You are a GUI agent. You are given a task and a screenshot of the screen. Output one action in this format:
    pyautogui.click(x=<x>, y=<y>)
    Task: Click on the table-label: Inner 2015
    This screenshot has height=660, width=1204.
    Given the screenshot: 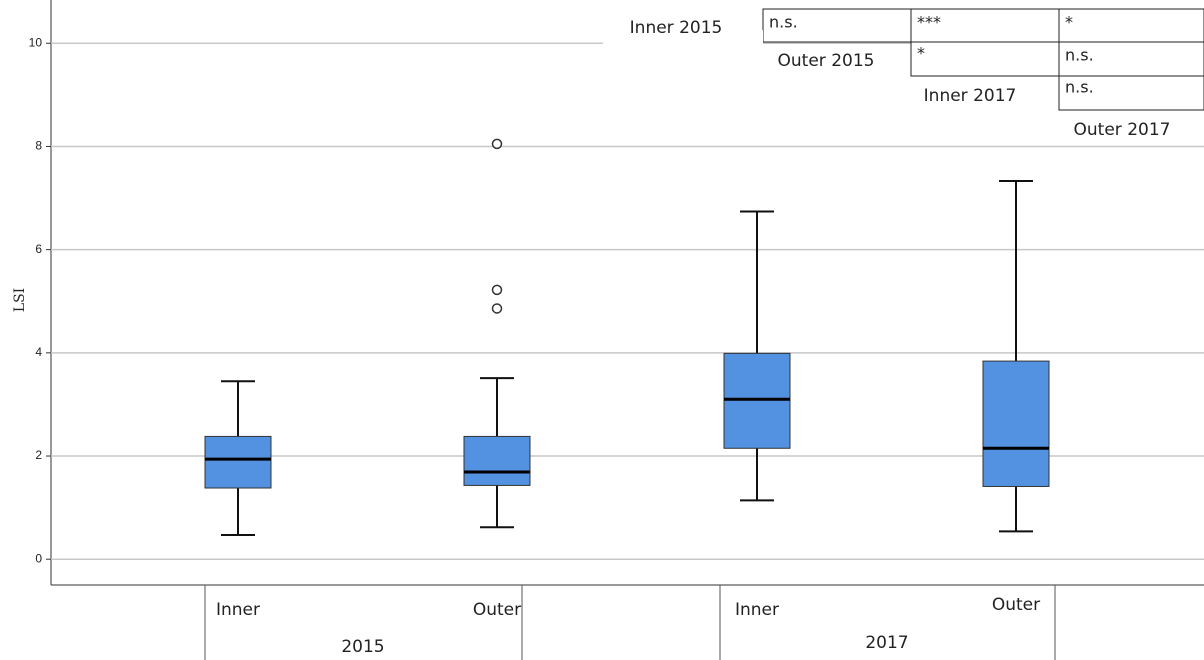 What is the action you would take?
    pyautogui.click(x=676, y=28)
    